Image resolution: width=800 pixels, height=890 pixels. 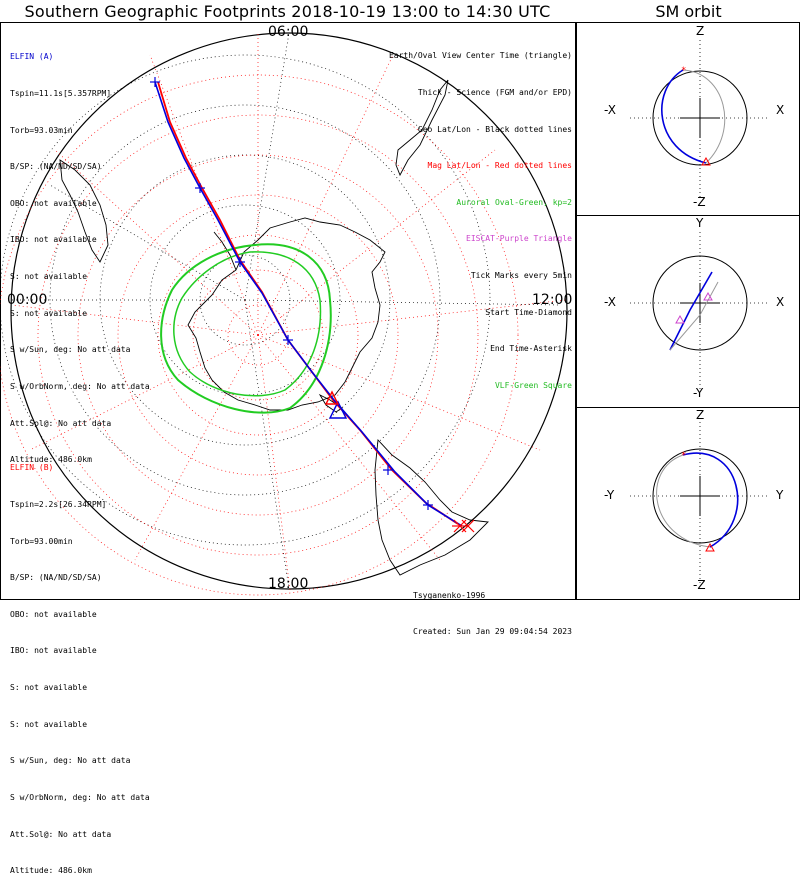 I want to click on elfin-b-line: OBO: not available, so click(x=53, y=614).